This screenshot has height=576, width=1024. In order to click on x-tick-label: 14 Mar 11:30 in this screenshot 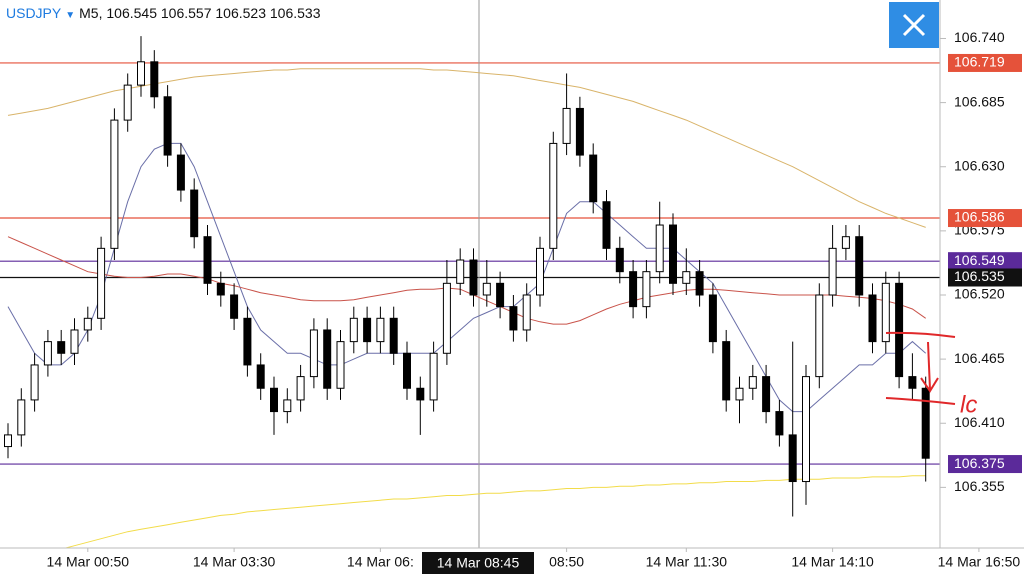, I will do `click(687, 562)`.